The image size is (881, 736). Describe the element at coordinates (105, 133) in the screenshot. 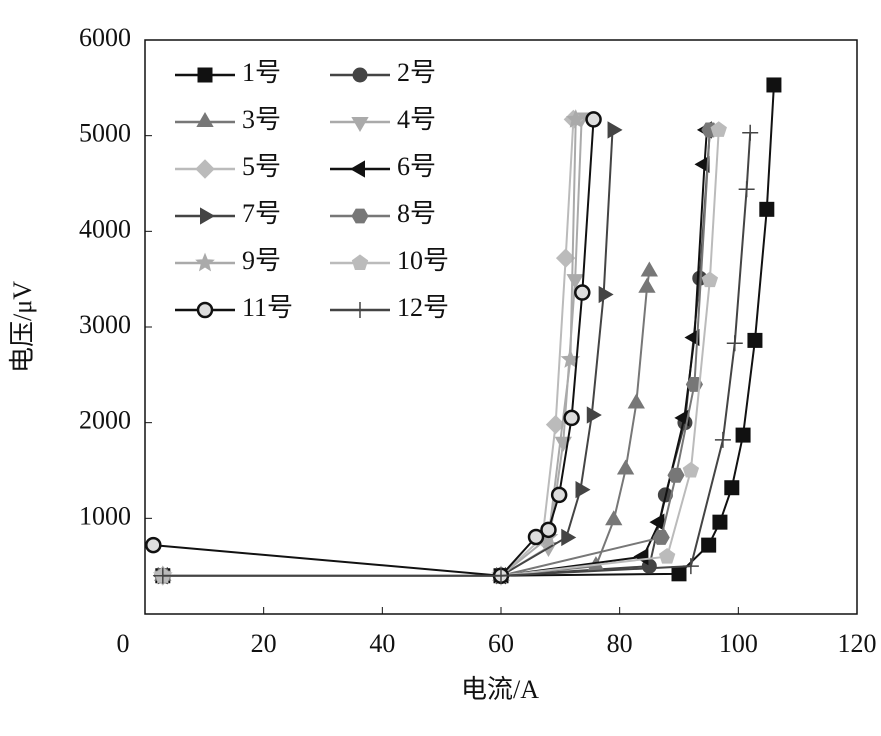

I see `y-tick-label: 5000` at that location.